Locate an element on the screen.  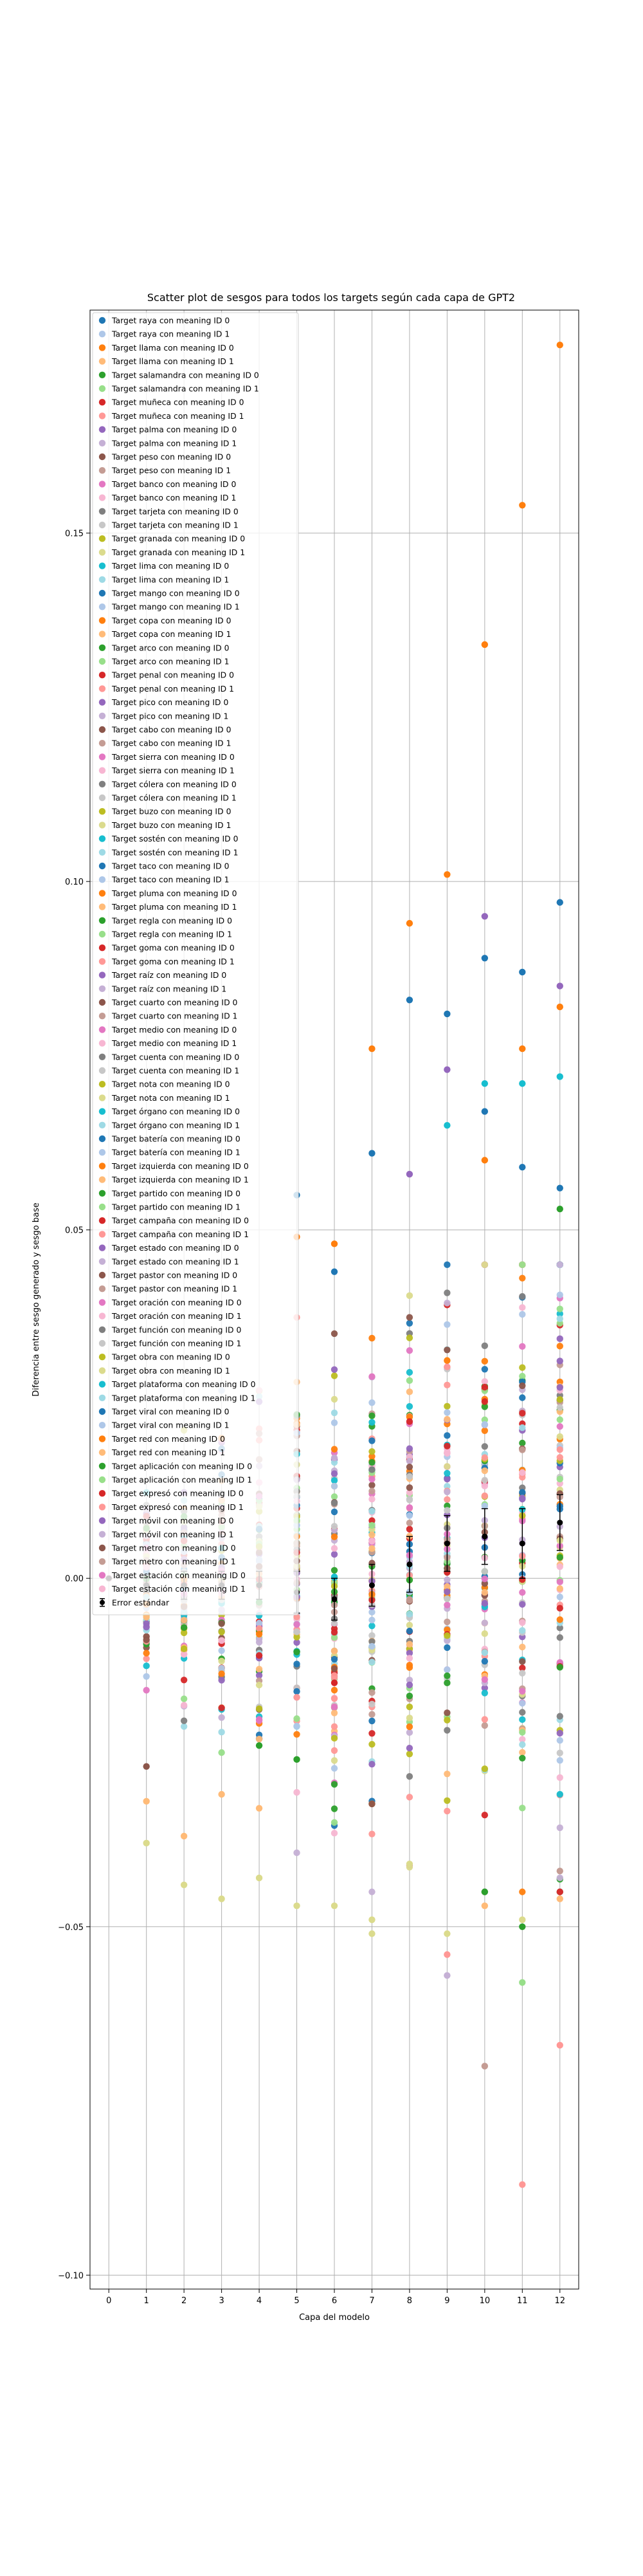
legend-entry: Target izquierda con meaning ID 1 is located at coordinates (180, 1179).